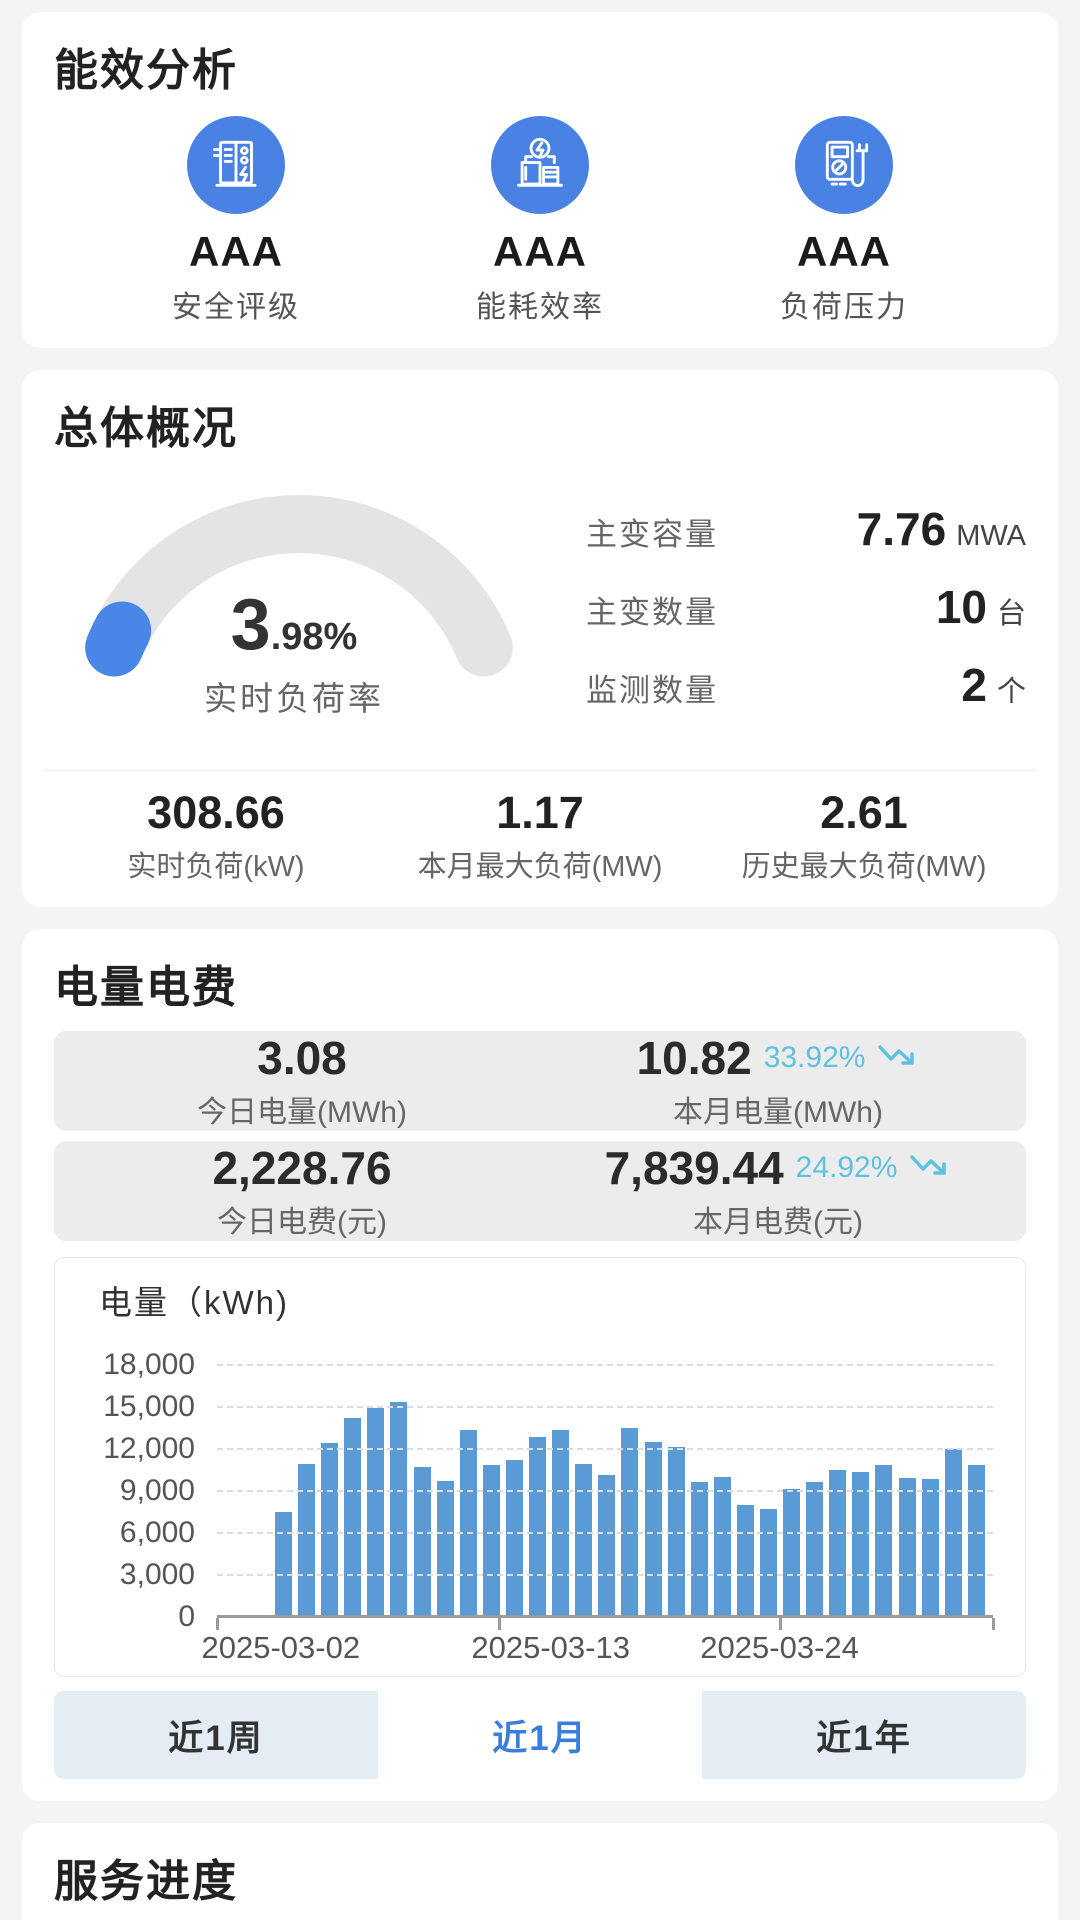  Describe the element at coordinates (540, 251) in the screenshot. I see `energy-efficiency-value: AAA` at that location.